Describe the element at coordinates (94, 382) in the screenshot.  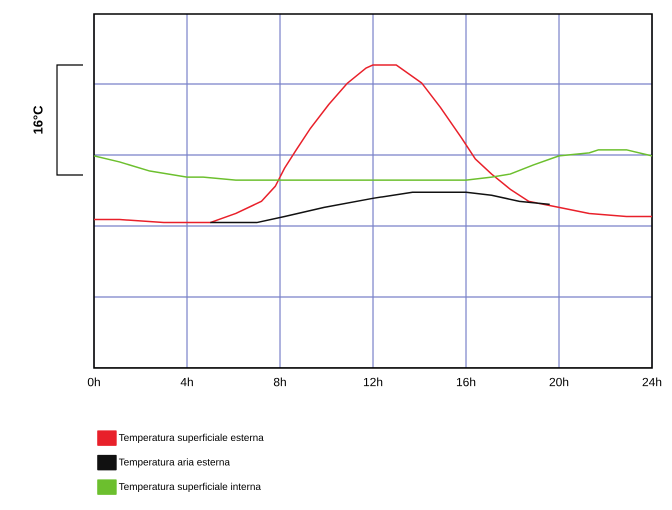
I see `x-tick-label: 0h` at that location.